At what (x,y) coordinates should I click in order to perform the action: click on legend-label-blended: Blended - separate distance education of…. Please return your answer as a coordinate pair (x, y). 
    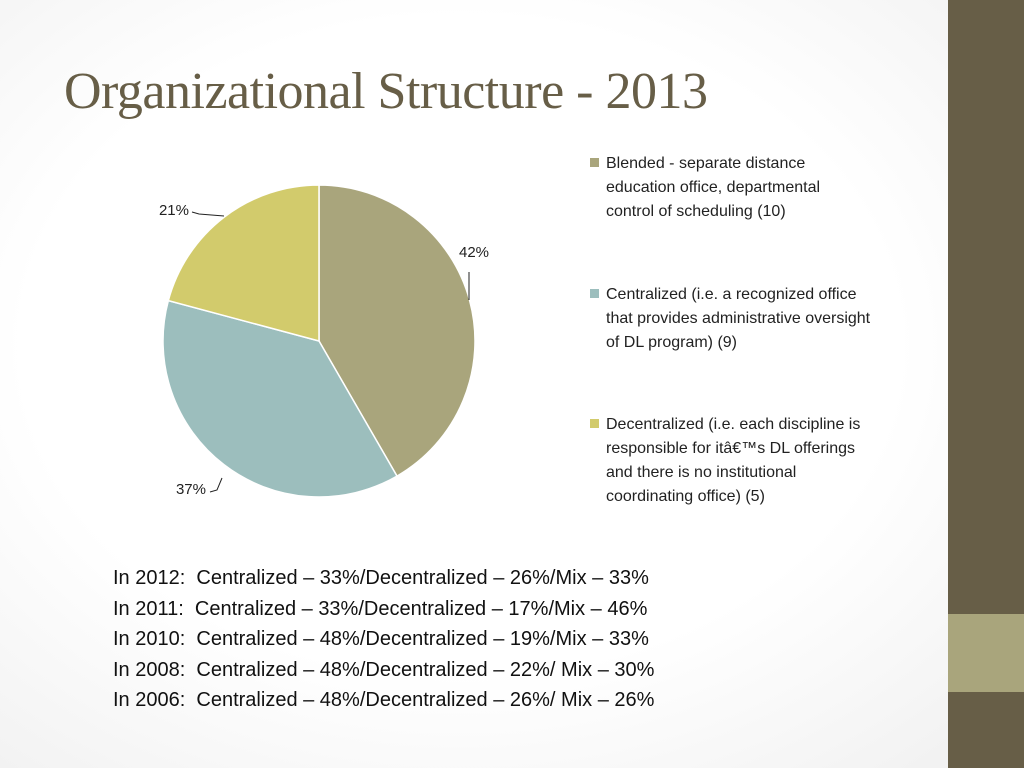
    Looking at the image, I should click on (713, 187).